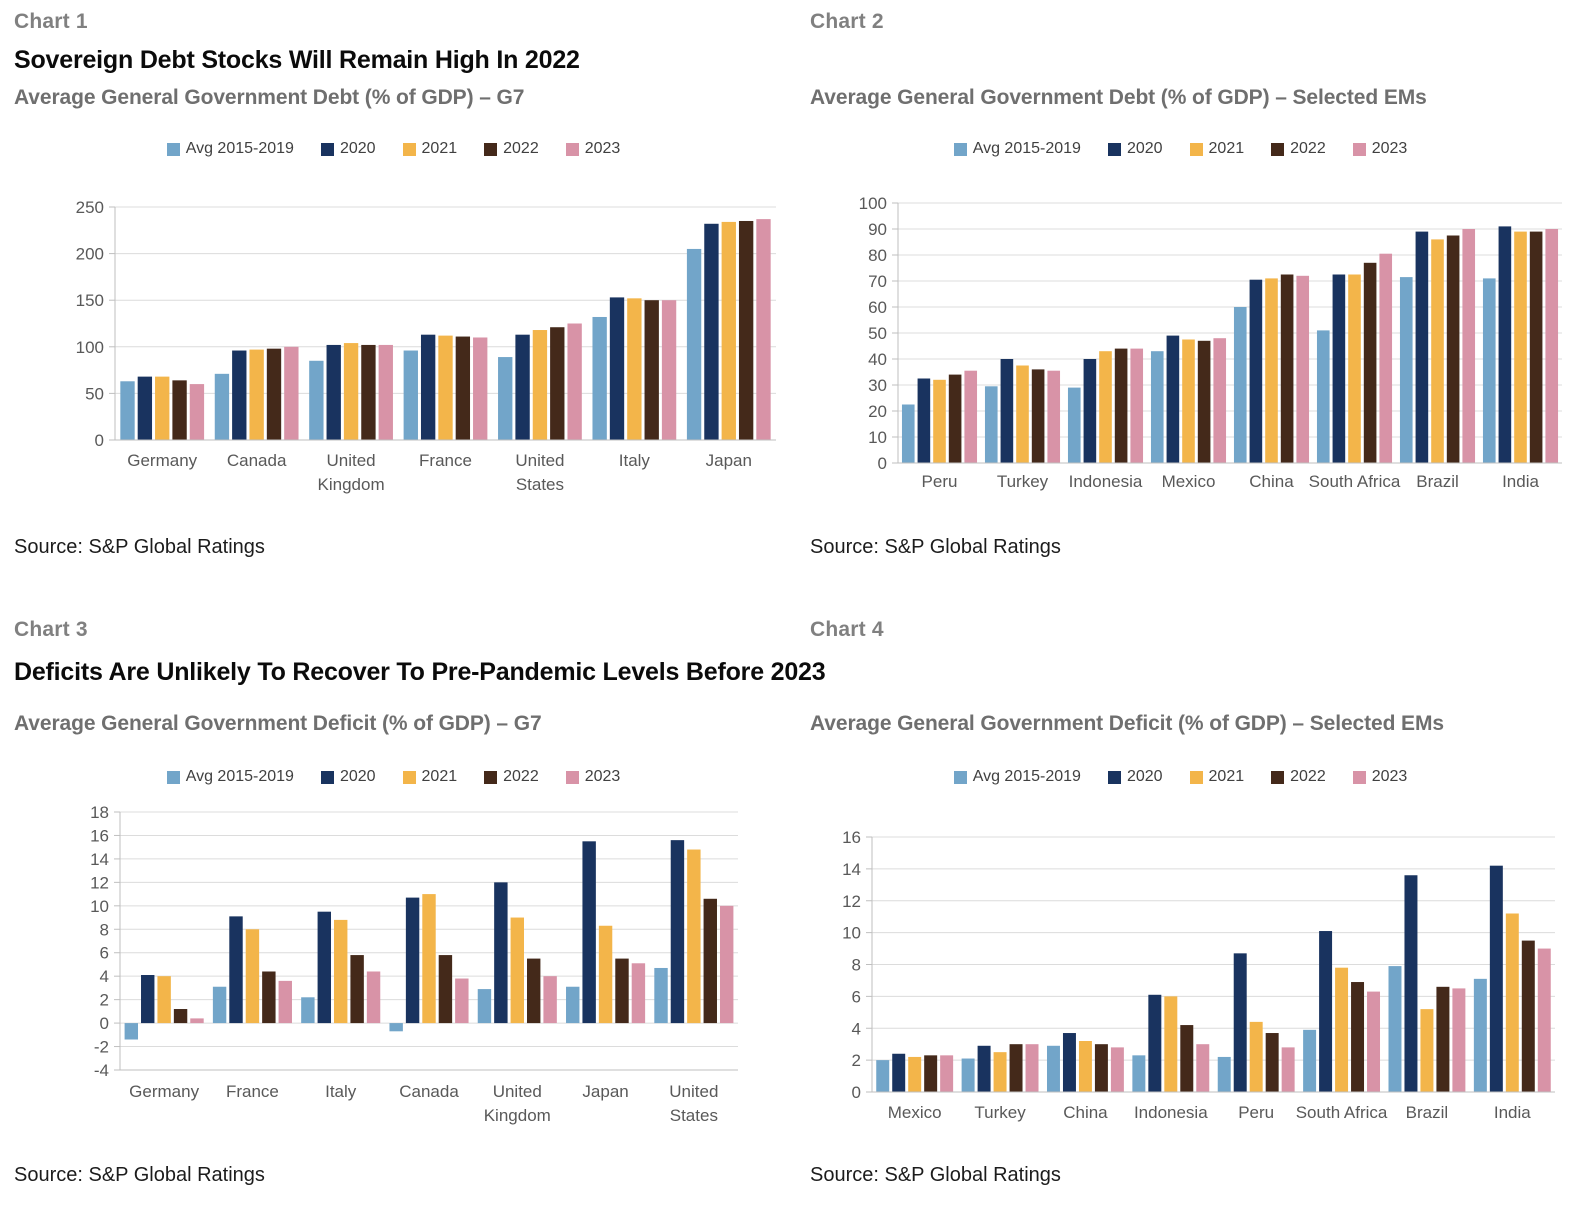 The height and width of the screenshot is (1208, 1574). Describe the element at coordinates (931, 1073) in the screenshot. I see `bar-2022-mexico` at that location.